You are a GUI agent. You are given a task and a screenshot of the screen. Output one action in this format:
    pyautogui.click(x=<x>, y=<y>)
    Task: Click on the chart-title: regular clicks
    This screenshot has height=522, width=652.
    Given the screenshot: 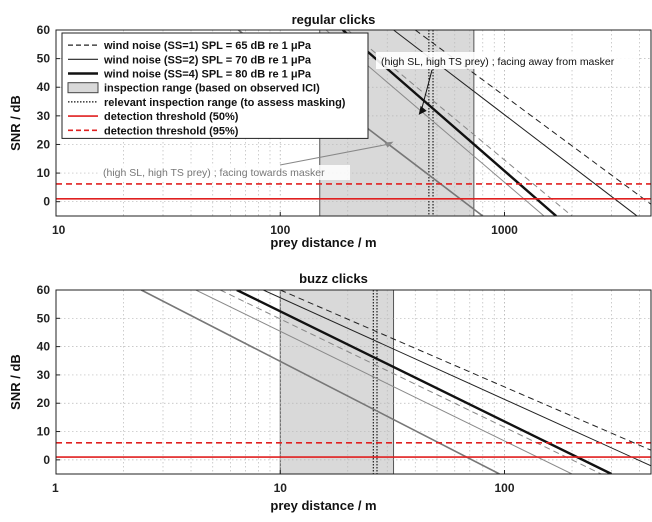 What is the action you would take?
    pyautogui.click(x=334, y=19)
    